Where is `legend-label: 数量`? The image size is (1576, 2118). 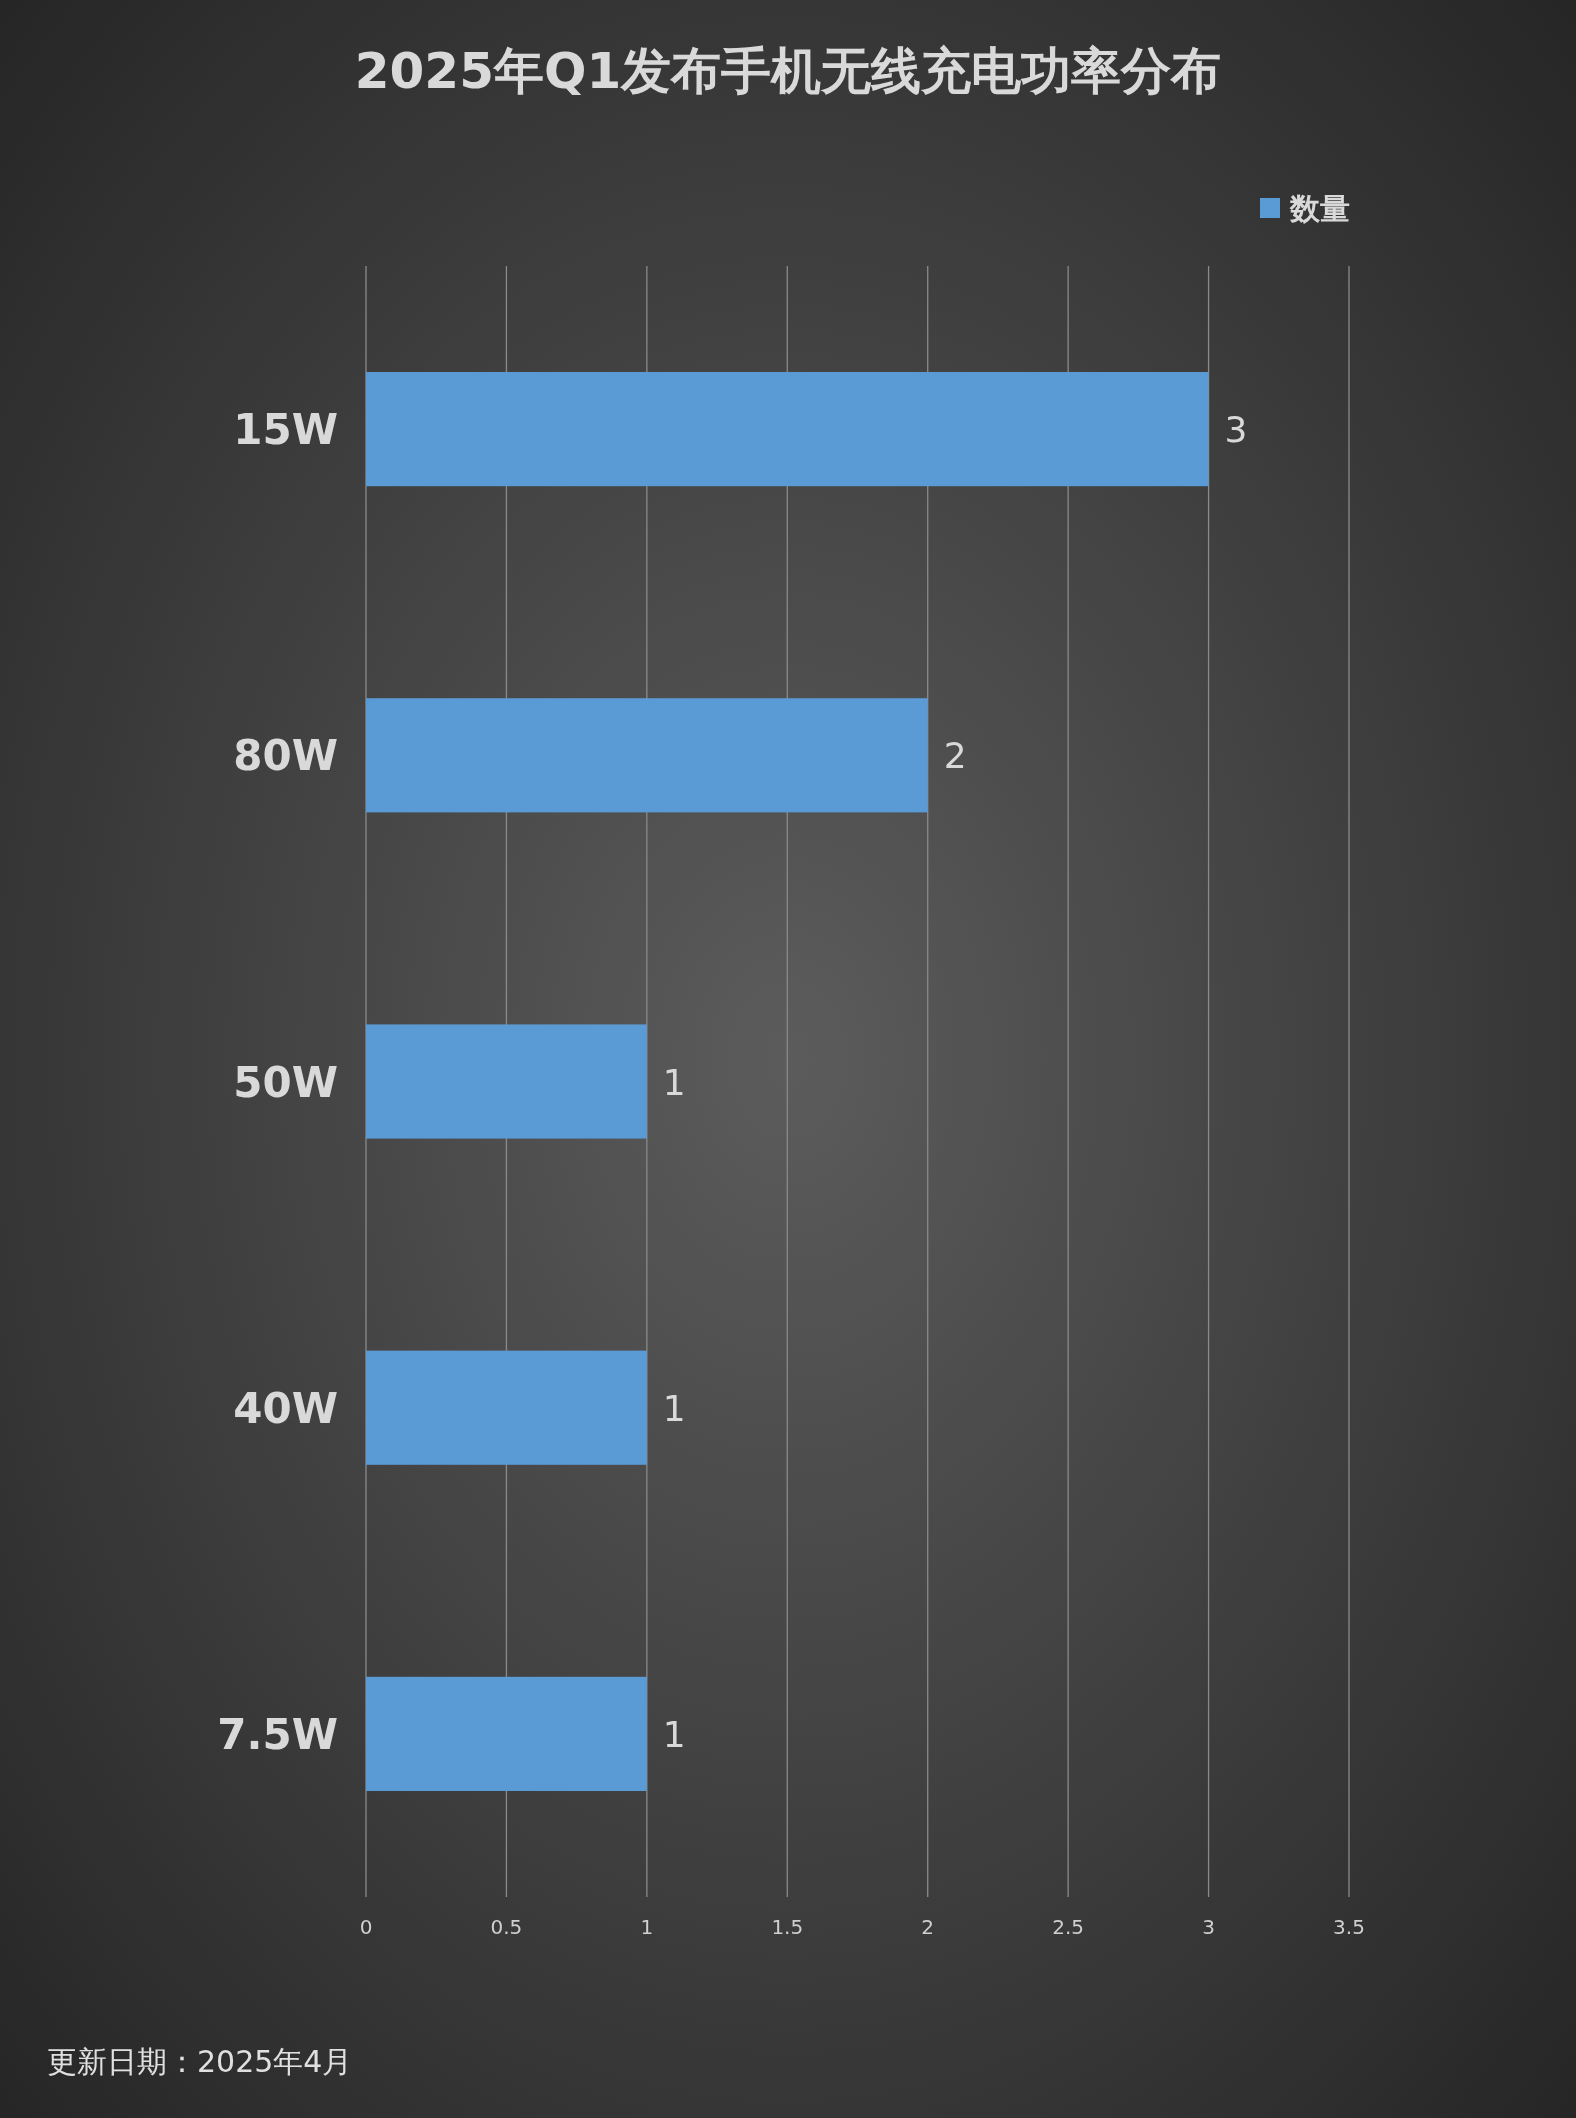
legend-label: 数量 is located at coordinates (1319, 208).